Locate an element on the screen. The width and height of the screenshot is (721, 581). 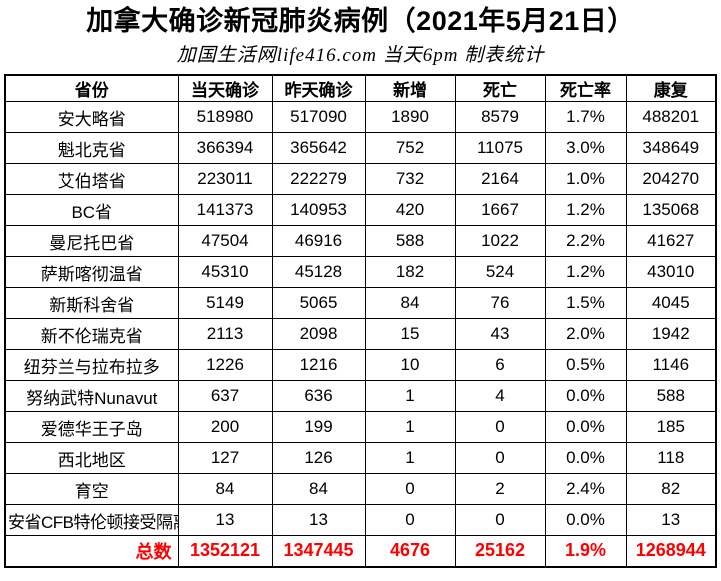
value-cell: 222279 is located at coordinates (318, 179).